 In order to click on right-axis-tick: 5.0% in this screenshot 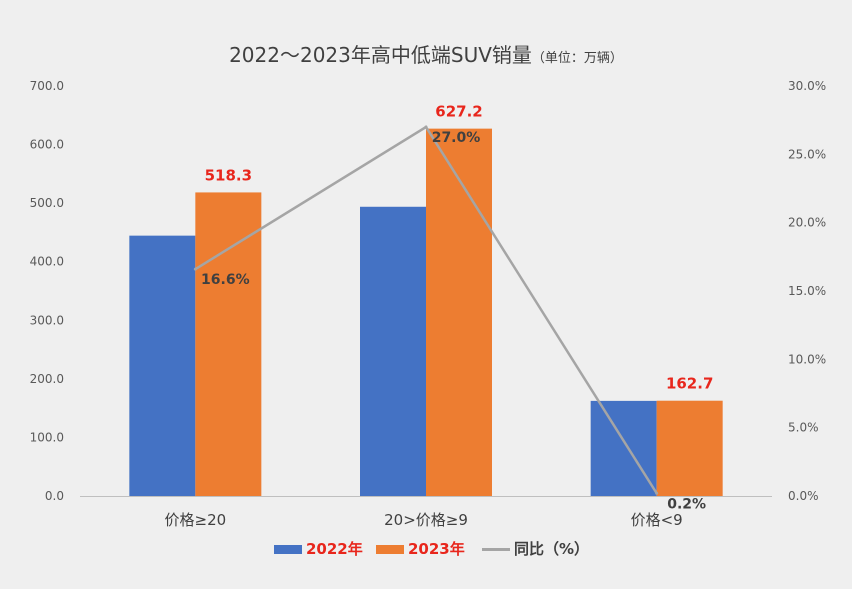, I will do `click(803, 428)`.